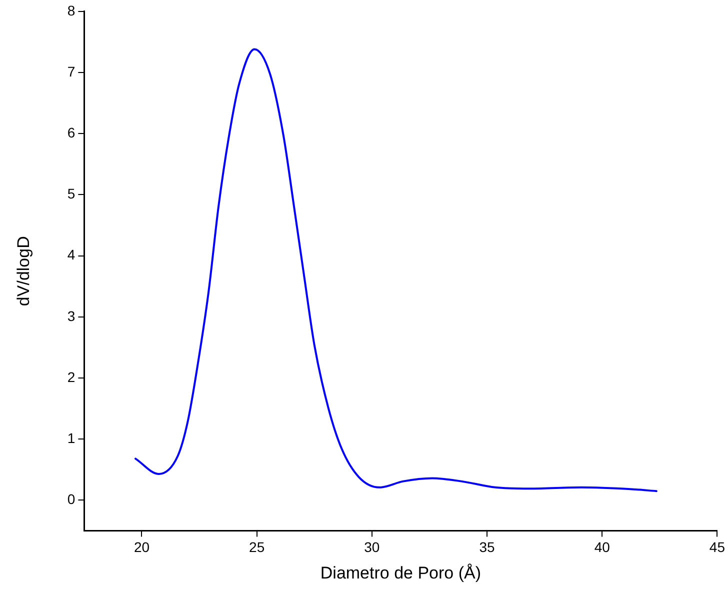 This screenshot has width=728, height=593. What do you see at coordinates (71, 10) in the screenshot?
I see `y-tick-label: 8` at bounding box center [71, 10].